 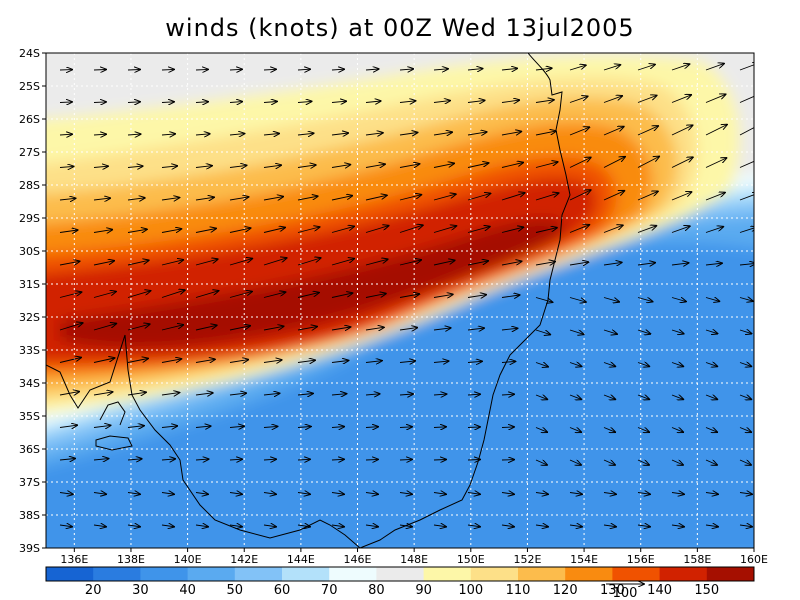 What do you see at coordinates (29, 548) in the screenshot?
I see `lat-label: 39S` at bounding box center [29, 548].